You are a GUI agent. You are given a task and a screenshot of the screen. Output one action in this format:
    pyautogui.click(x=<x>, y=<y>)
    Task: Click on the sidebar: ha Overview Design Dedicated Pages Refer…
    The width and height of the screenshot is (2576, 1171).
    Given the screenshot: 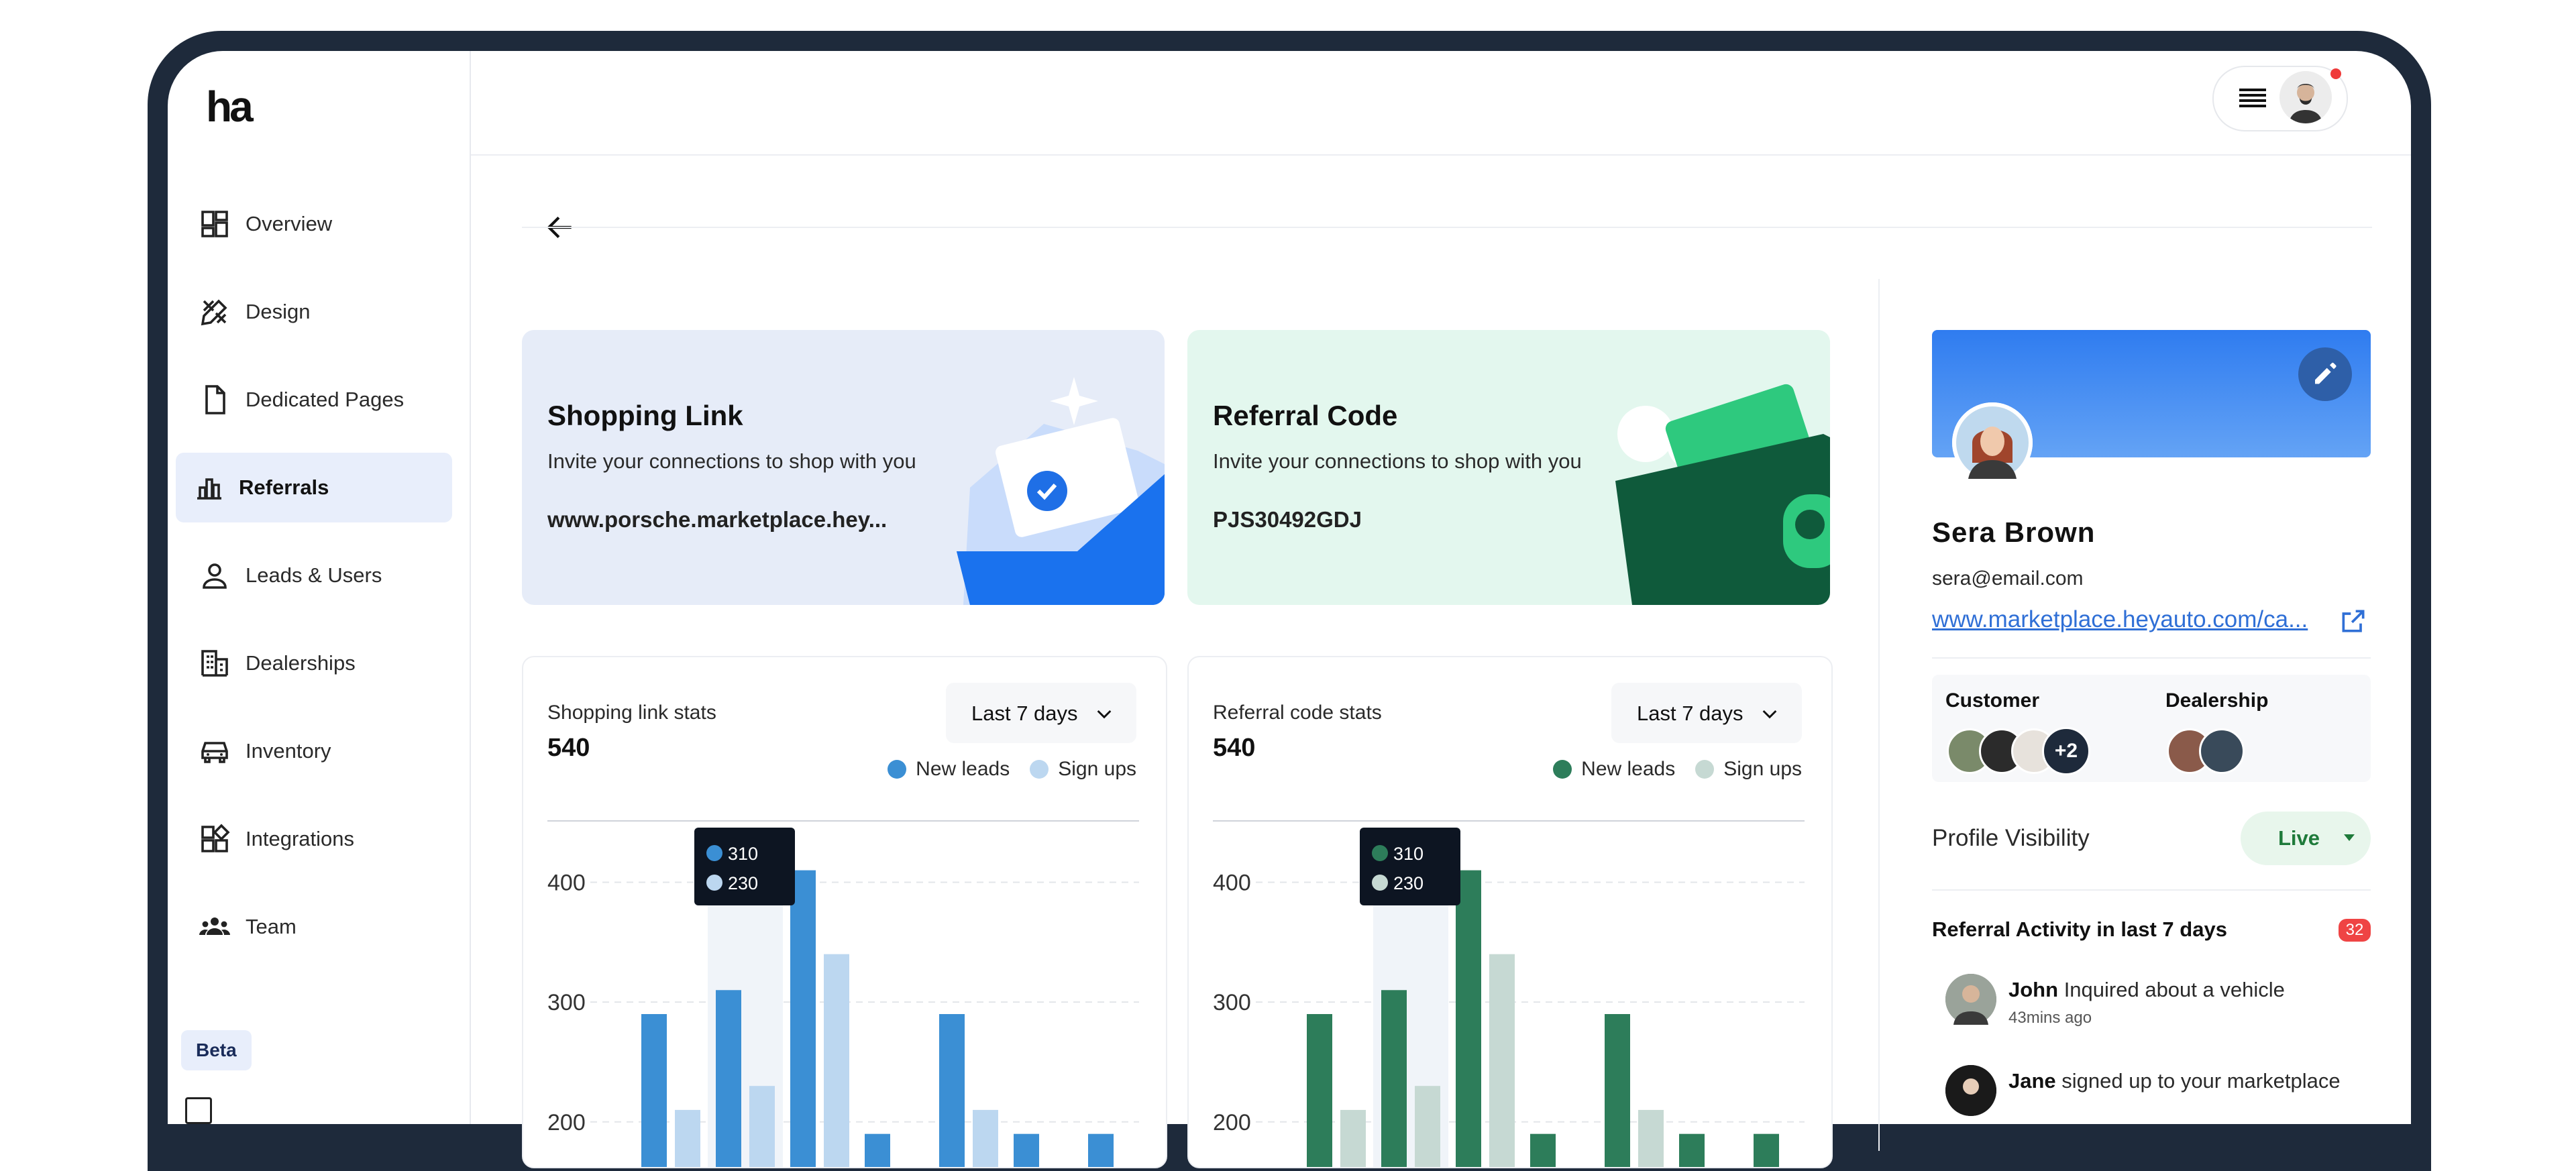 What is the action you would take?
    pyautogui.click(x=319, y=587)
    